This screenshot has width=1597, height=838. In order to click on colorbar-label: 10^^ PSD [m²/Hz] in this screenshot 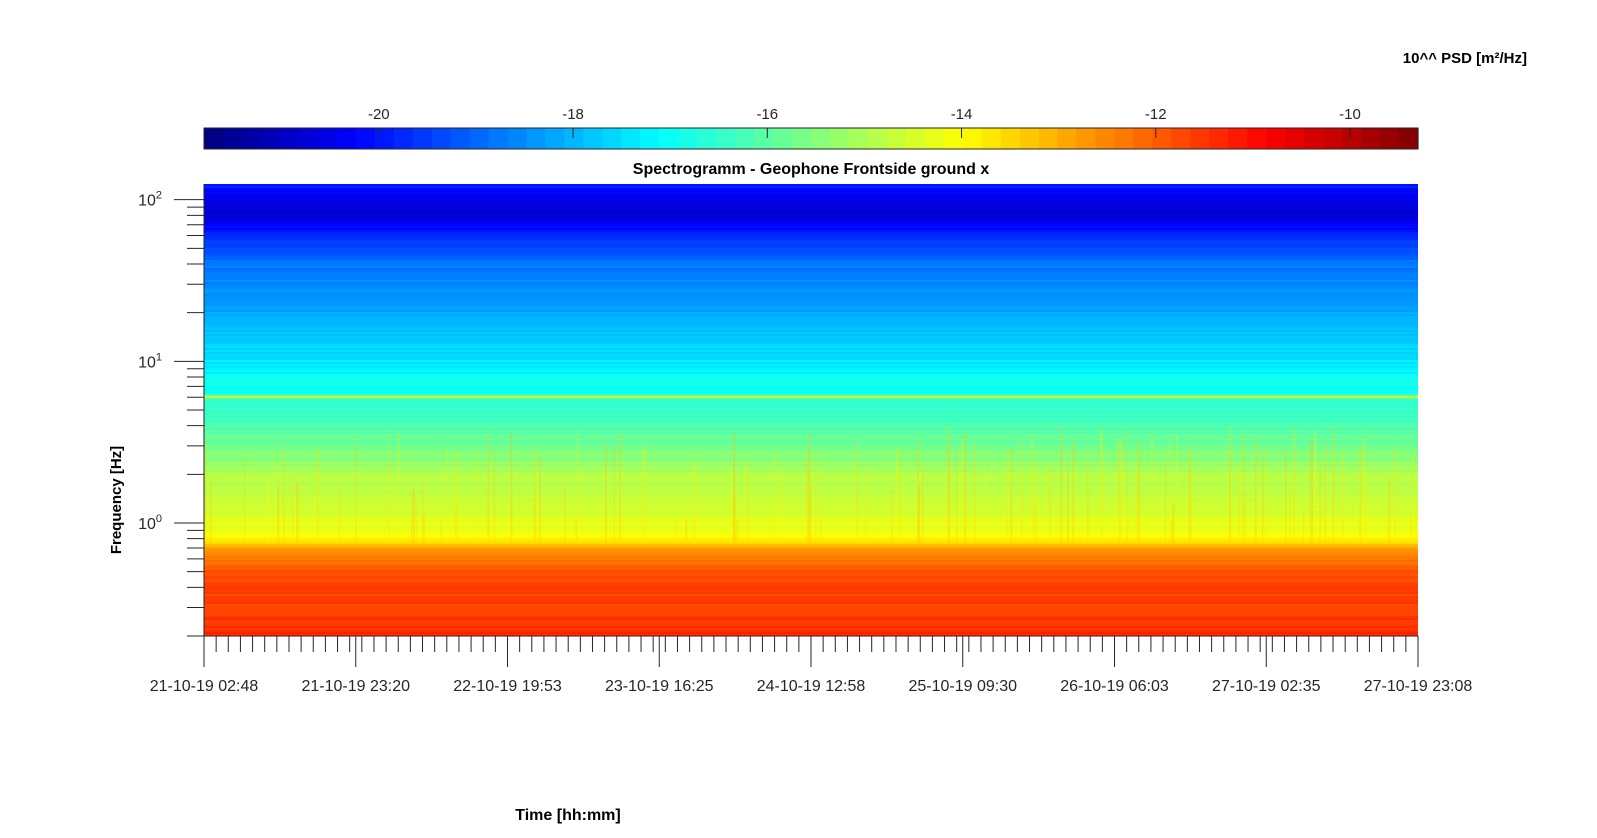, I will do `click(1465, 58)`.